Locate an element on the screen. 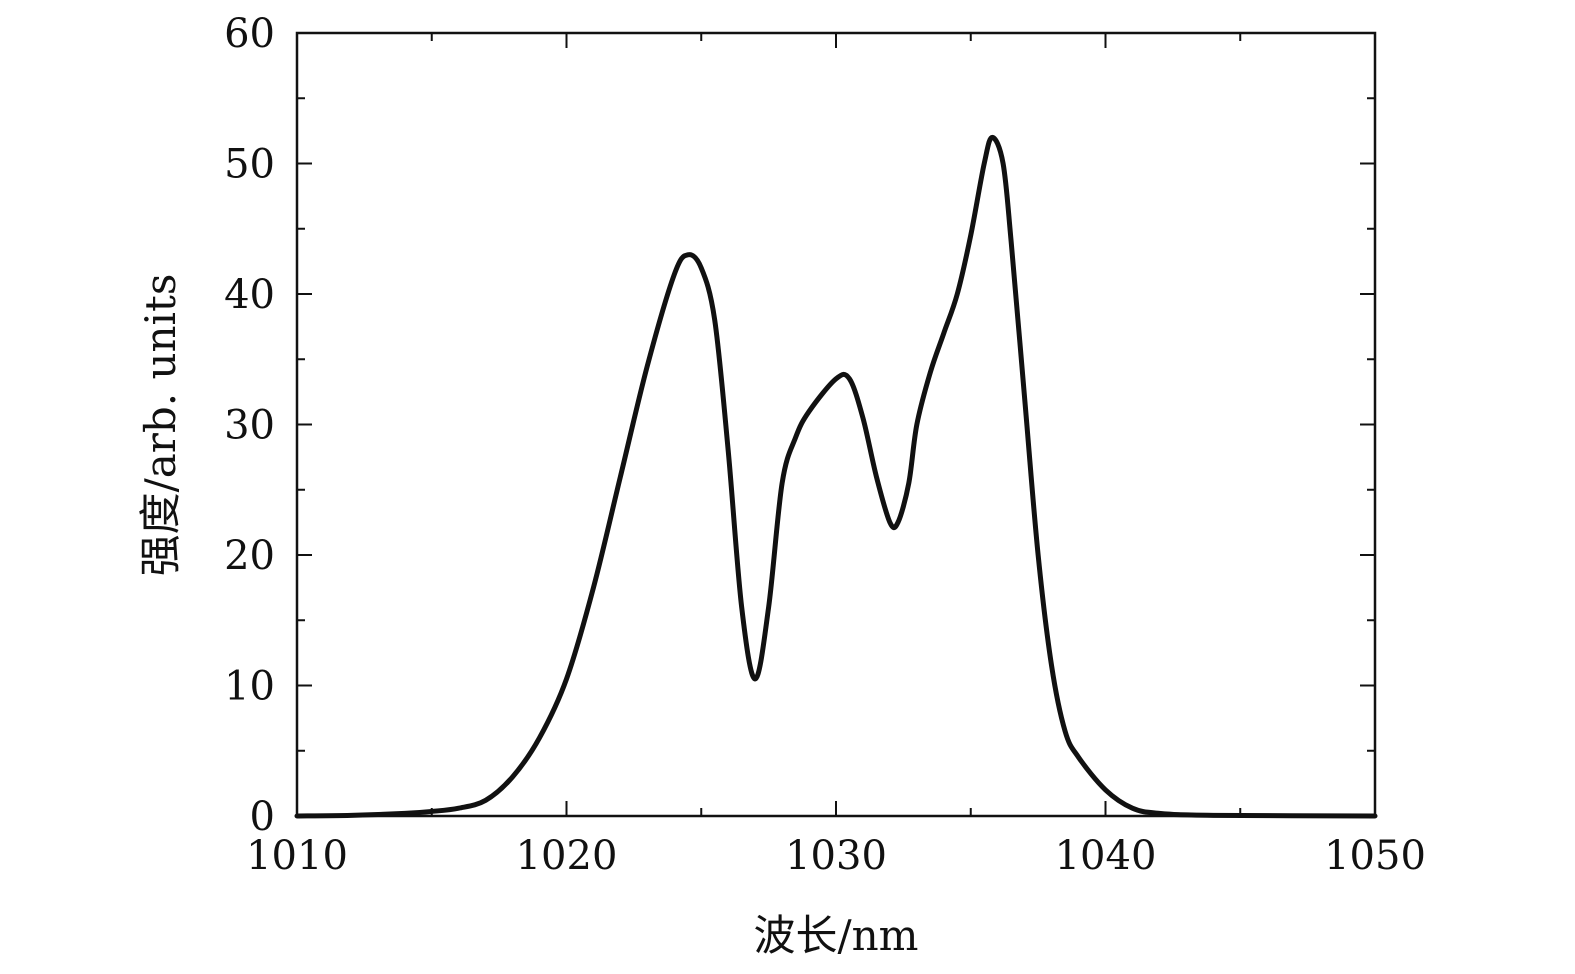 This screenshot has width=1575, height=974. y-tick-label: 40 is located at coordinates (249, 295).